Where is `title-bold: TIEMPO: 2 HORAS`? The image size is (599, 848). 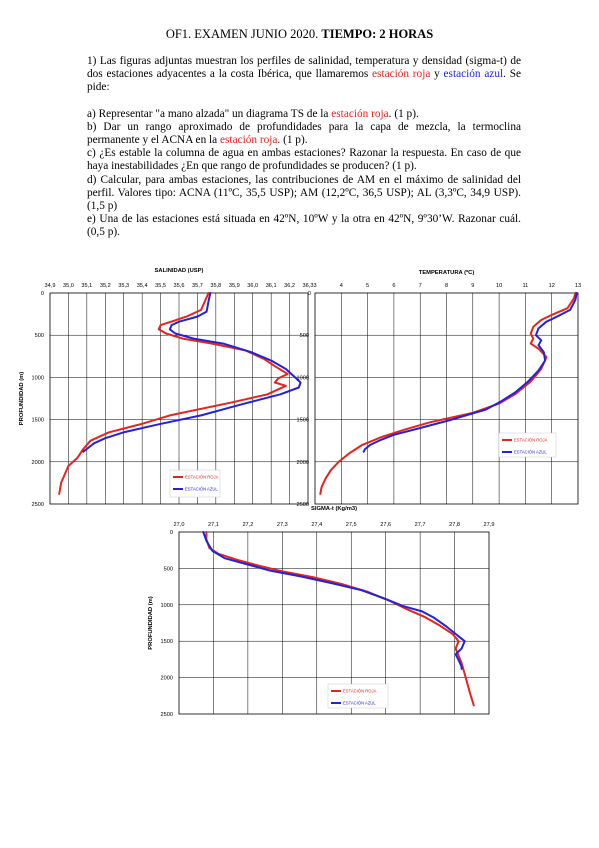 title-bold: TIEMPO: 2 HORAS is located at coordinates (377, 34).